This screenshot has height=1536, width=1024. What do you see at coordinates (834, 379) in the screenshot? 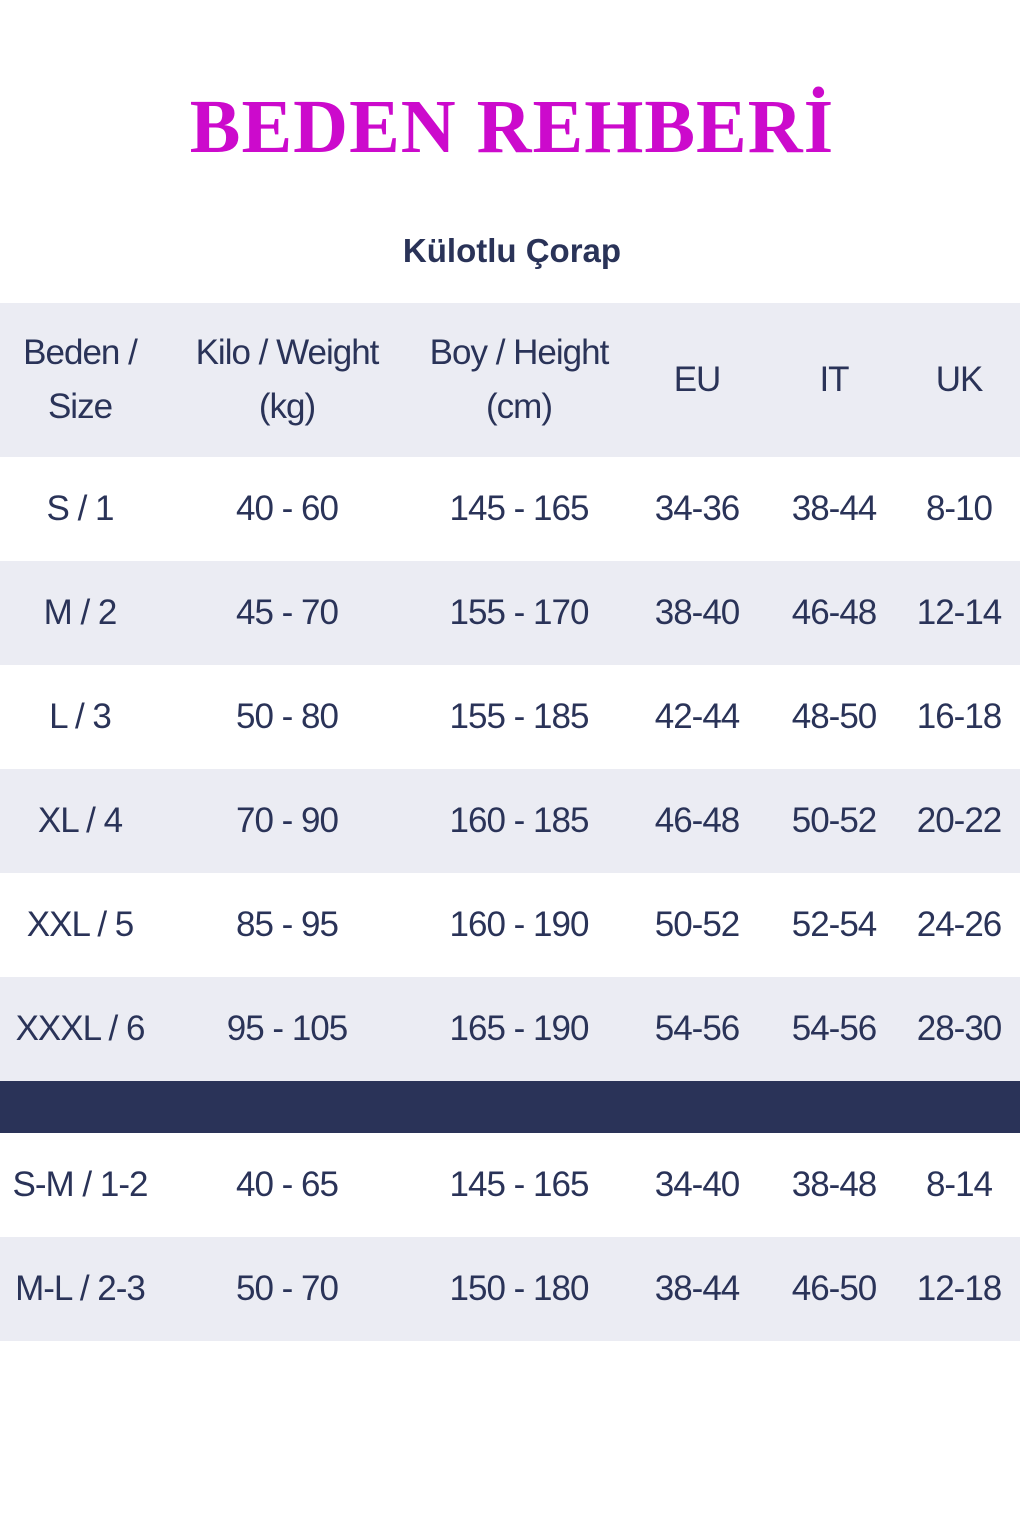
I see `header-it: IT` at bounding box center [834, 379].